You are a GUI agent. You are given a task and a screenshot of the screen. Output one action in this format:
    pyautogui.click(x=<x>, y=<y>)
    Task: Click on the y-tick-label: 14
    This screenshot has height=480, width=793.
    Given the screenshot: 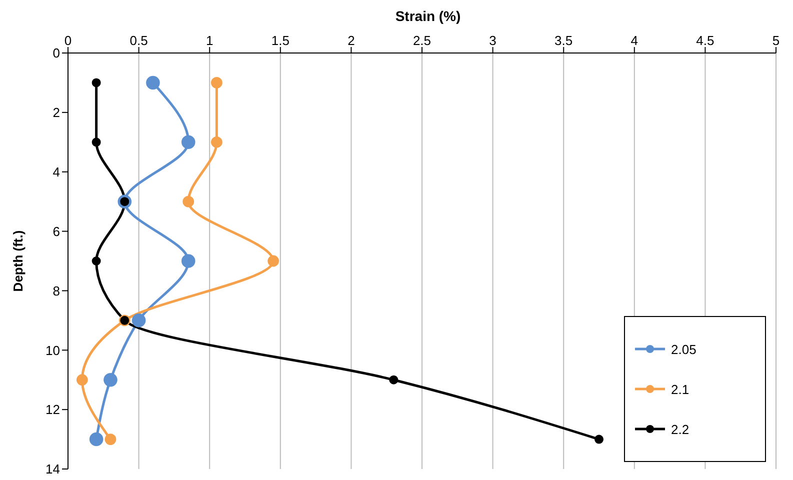 What is the action you would take?
    pyautogui.click(x=53, y=469)
    